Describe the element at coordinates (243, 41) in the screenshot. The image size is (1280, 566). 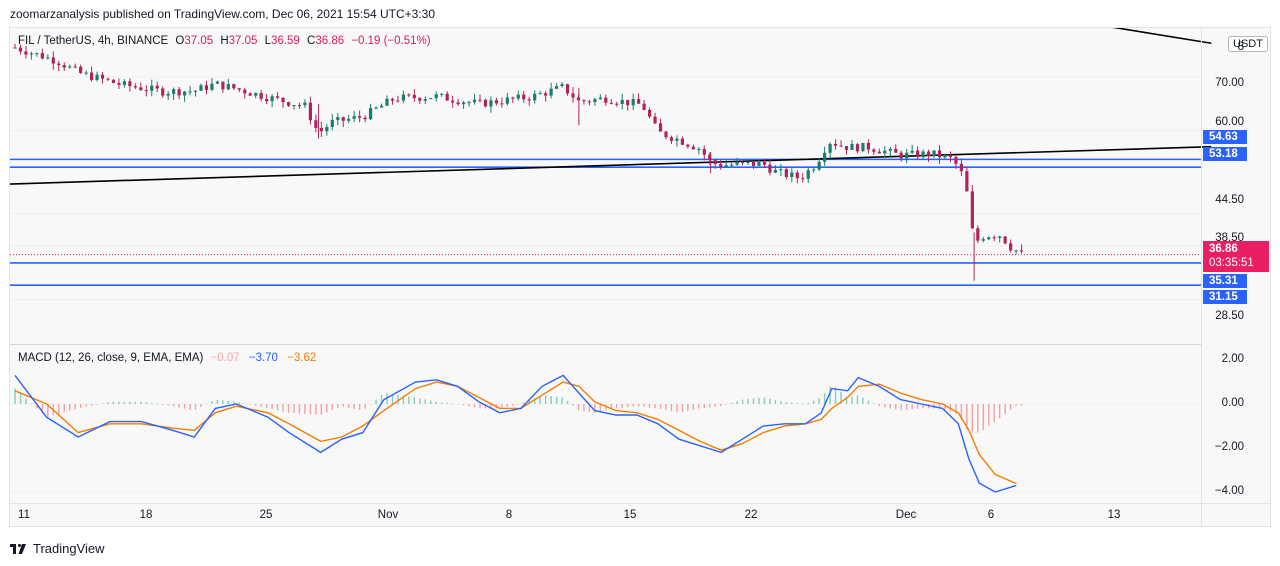
I see `high-value: 37.05` at that location.